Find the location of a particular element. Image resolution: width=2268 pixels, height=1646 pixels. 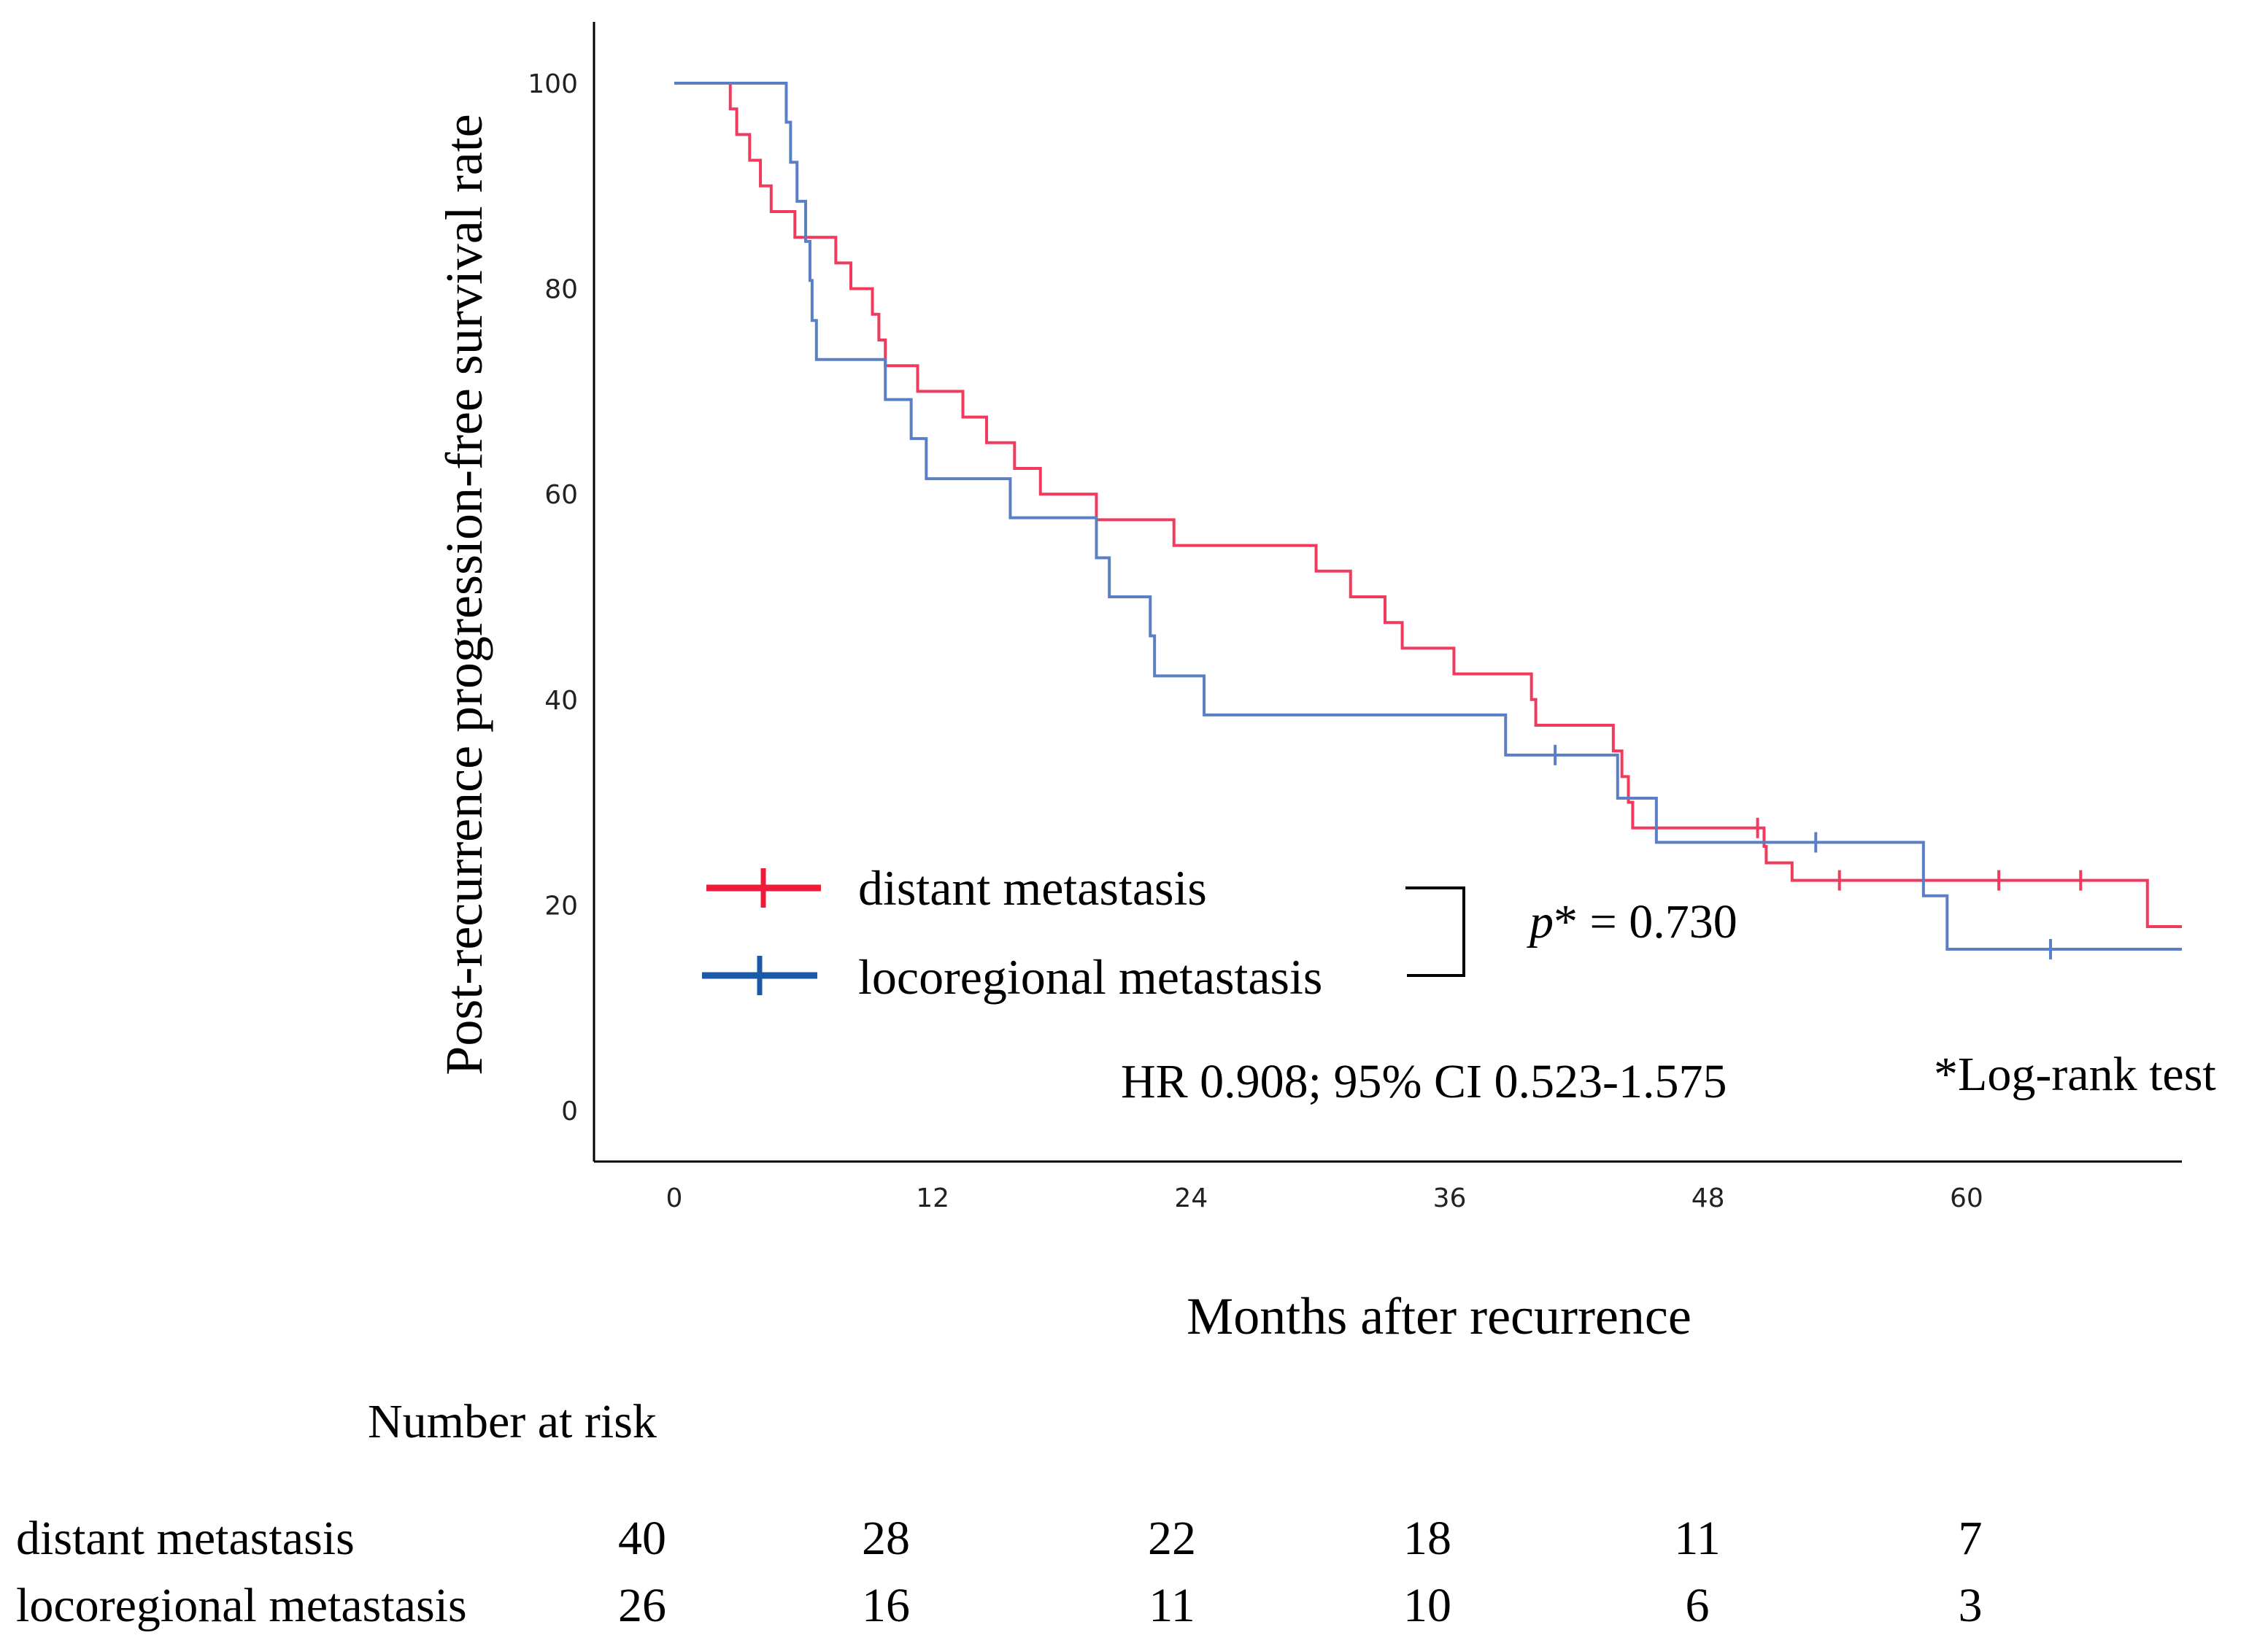

risk-value-distant-24: 22 is located at coordinates (1172, 1538).